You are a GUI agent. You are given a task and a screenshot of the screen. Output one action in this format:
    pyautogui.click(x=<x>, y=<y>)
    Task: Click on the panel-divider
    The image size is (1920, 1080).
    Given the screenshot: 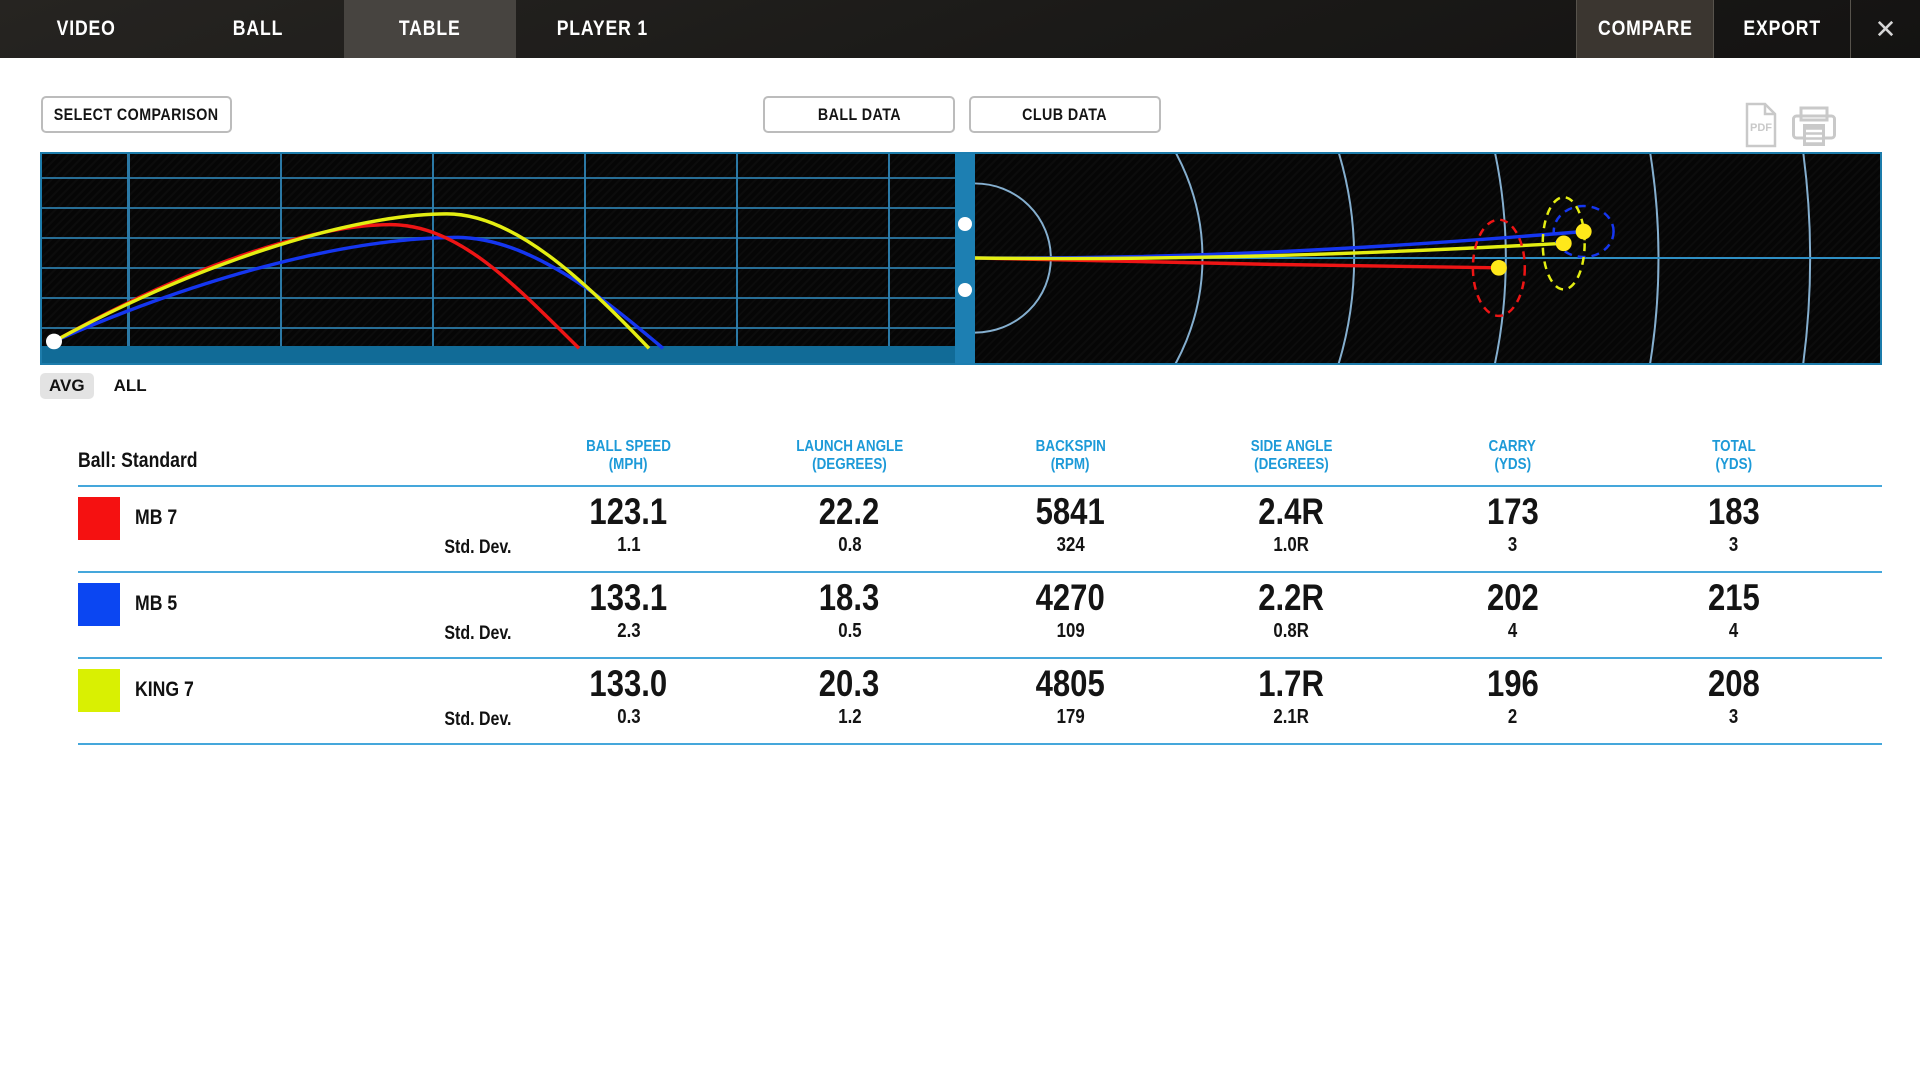 What is the action you would take?
    pyautogui.click(x=965, y=258)
    